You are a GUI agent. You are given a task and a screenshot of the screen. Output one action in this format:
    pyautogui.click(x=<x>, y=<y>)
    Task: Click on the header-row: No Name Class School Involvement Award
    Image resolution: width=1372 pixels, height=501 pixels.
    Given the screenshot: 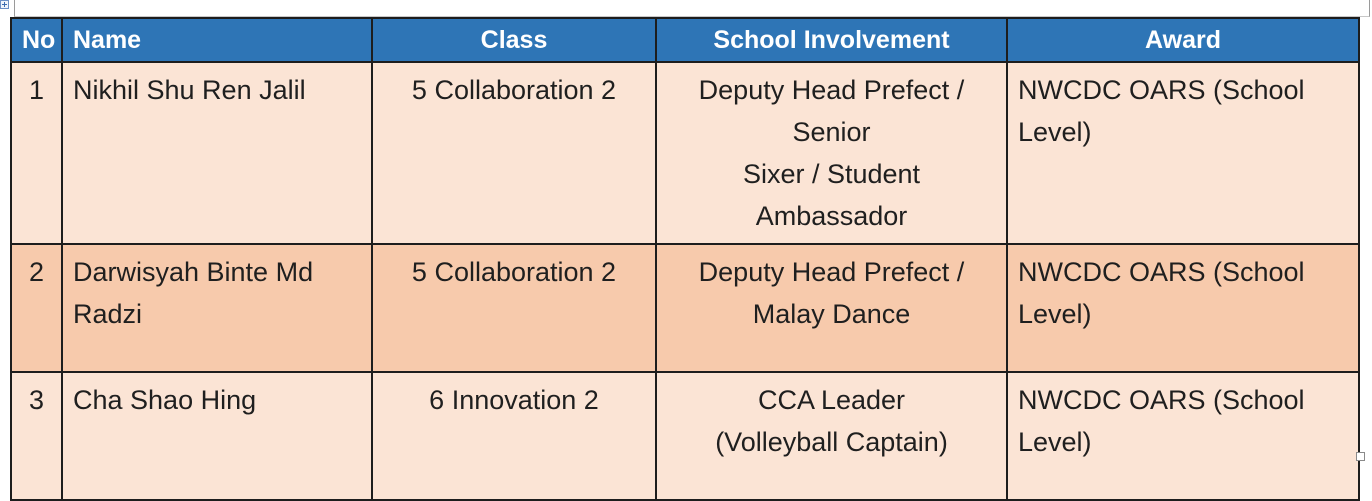 What is the action you would take?
    pyautogui.click(x=685, y=40)
    